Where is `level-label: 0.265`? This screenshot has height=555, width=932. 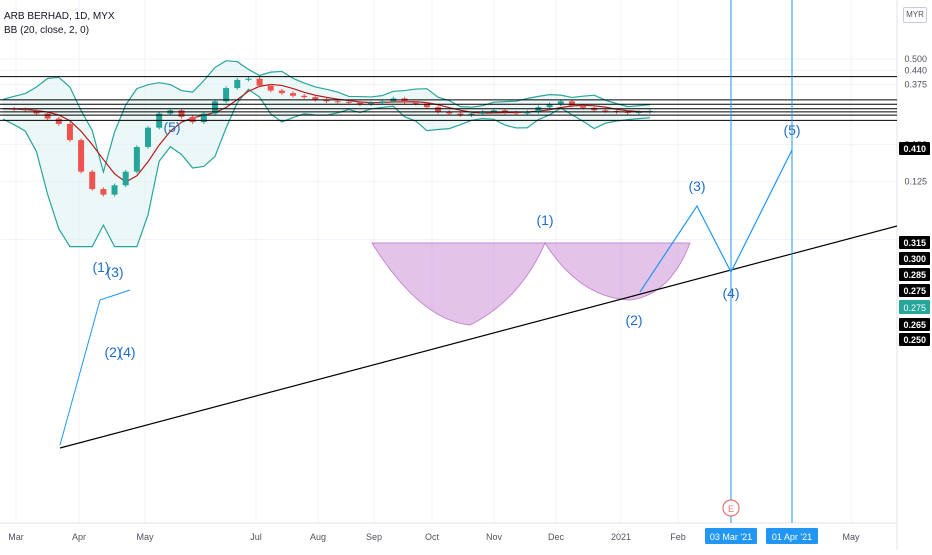
level-label: 0.265 is located at coordinates (914, 325).